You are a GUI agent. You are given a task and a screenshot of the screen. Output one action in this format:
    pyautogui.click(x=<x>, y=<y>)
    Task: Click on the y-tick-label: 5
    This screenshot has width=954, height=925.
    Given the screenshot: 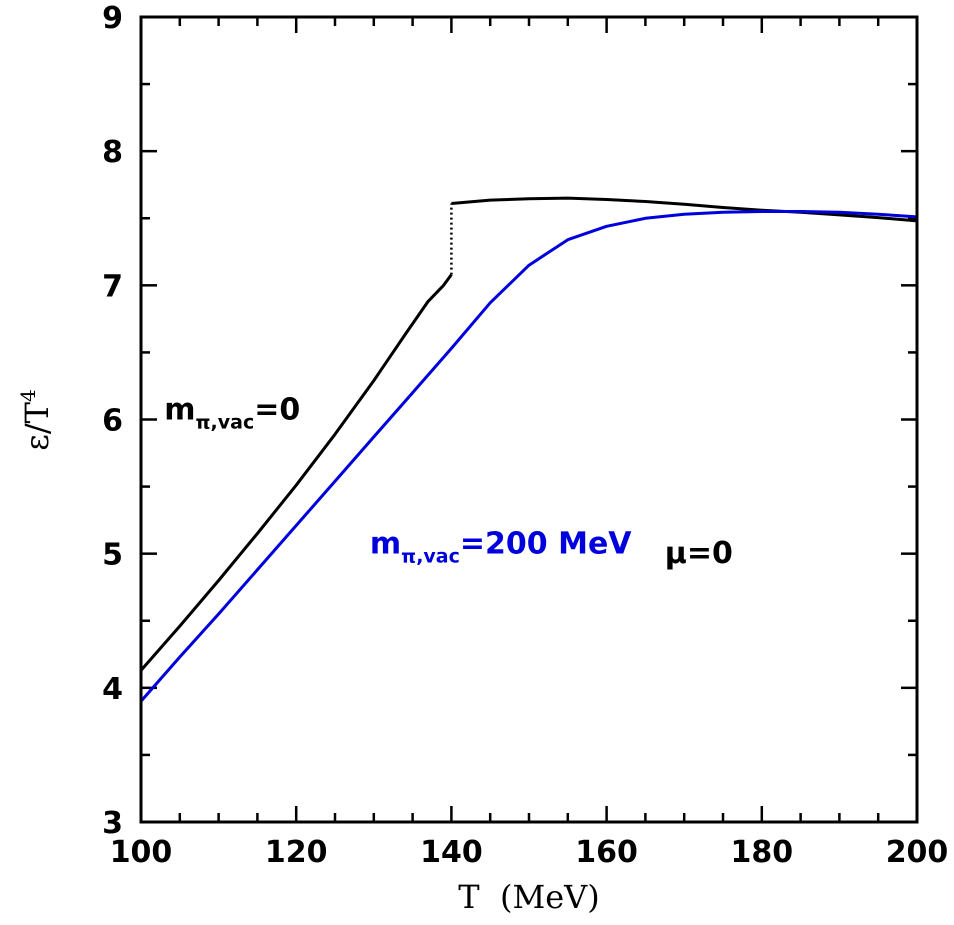 What is the action you would take?
    pyautogui.click(x=112, y=555)
    